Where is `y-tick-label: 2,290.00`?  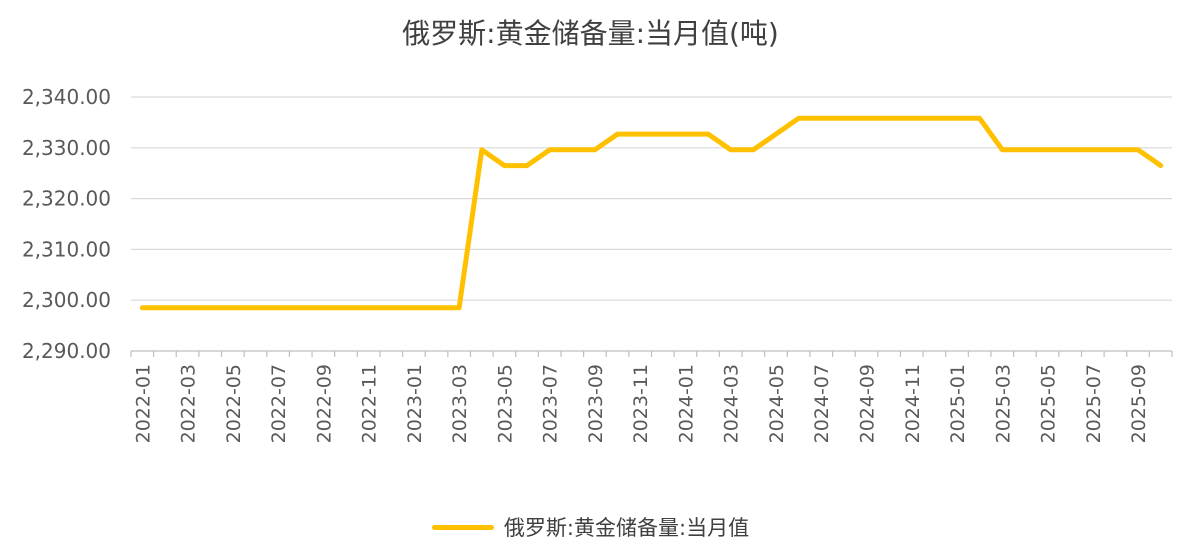 y-tick-label: 2,290.00 is located at coordinates (66, 351).